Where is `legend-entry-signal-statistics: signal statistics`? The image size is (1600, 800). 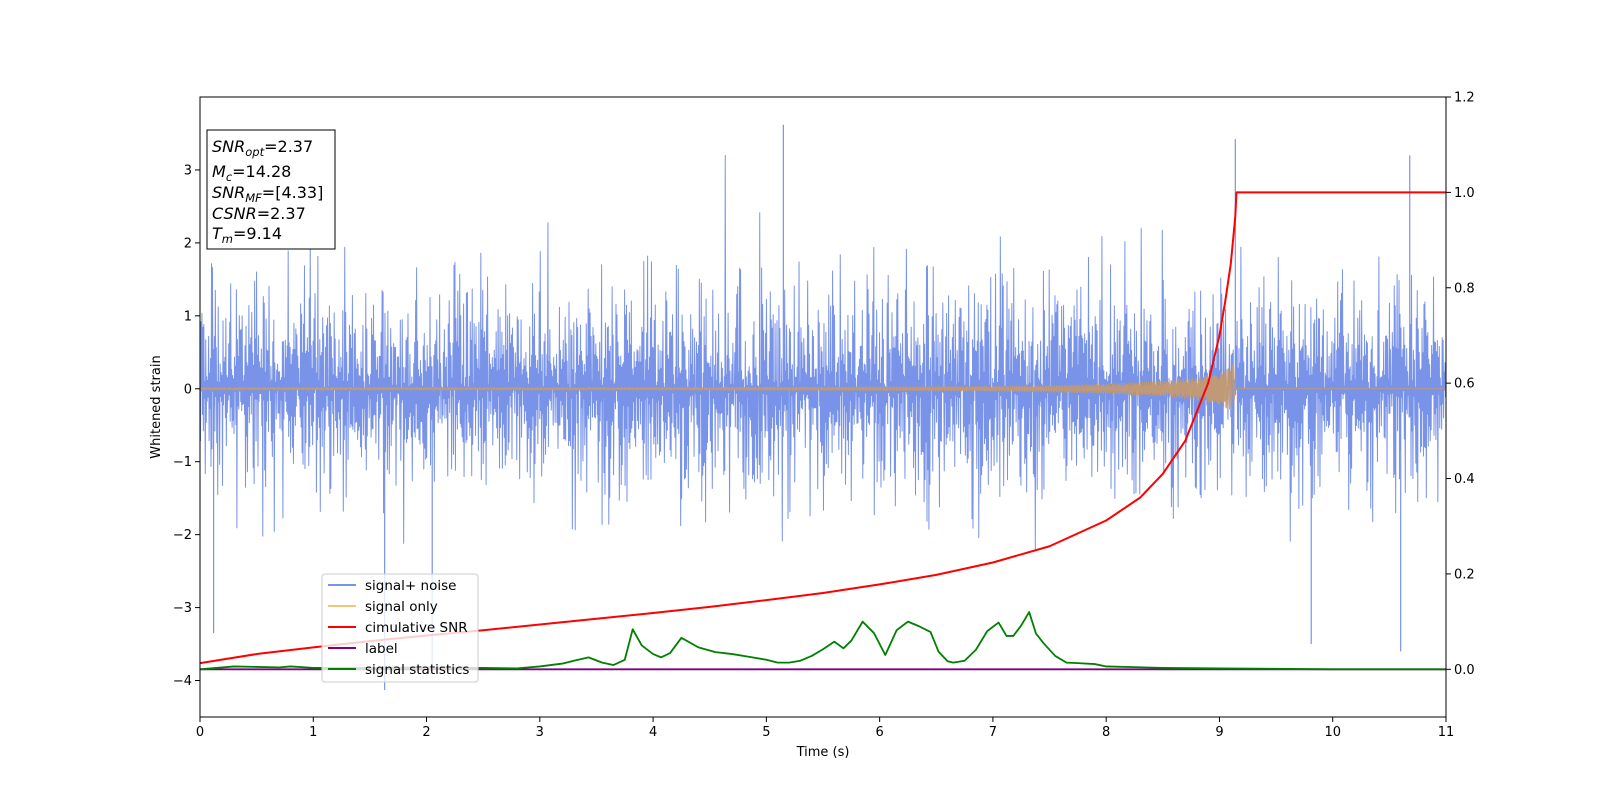
legend-entry-signal-statistics: signal statistics is located at coordinates (398, 670).